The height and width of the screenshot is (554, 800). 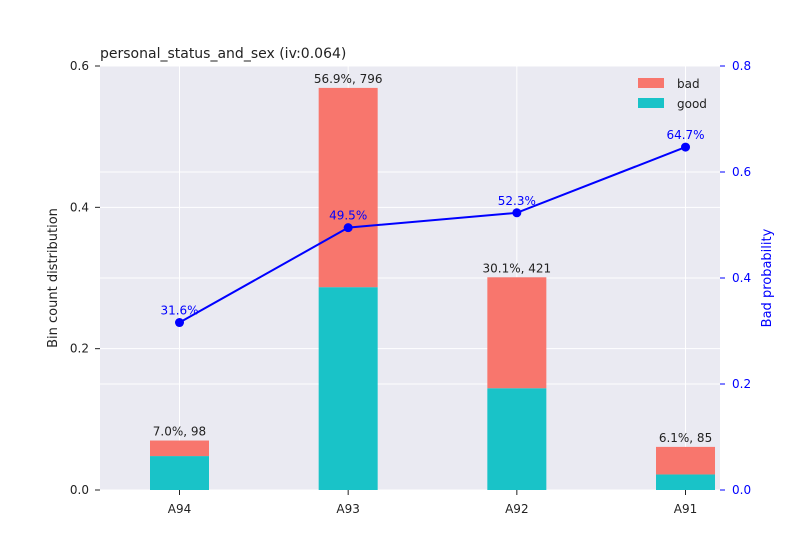 I want to click on y-tick-label: 0.4, so click(x=79, y=207).